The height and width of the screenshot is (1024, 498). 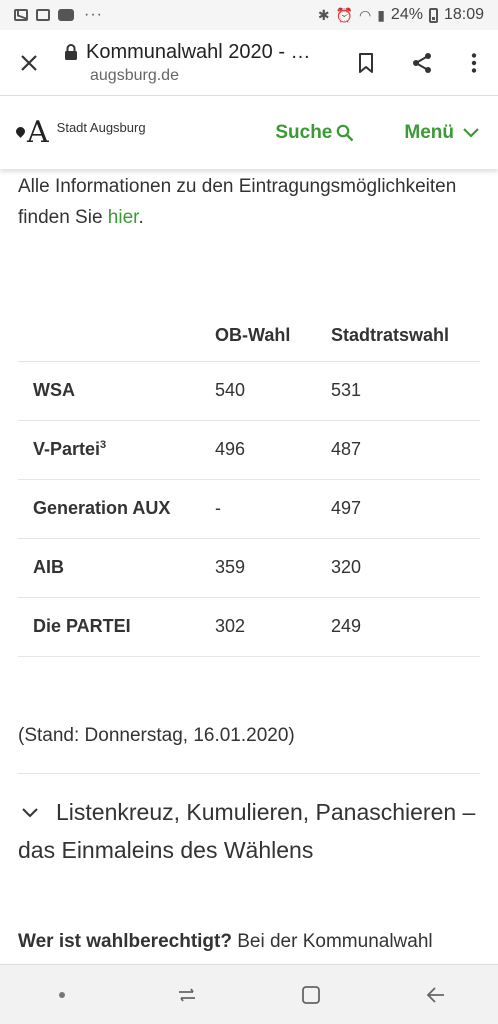 What do you see at coordinates (43, 15) in the screenshot?
I see `image-notification-icon` at bounding box center [43, 15].